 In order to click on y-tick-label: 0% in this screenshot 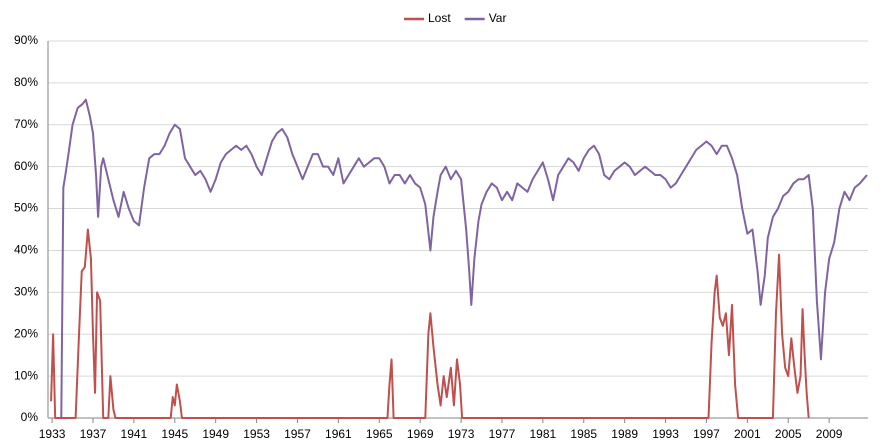, I will do `click(30, 417)`.